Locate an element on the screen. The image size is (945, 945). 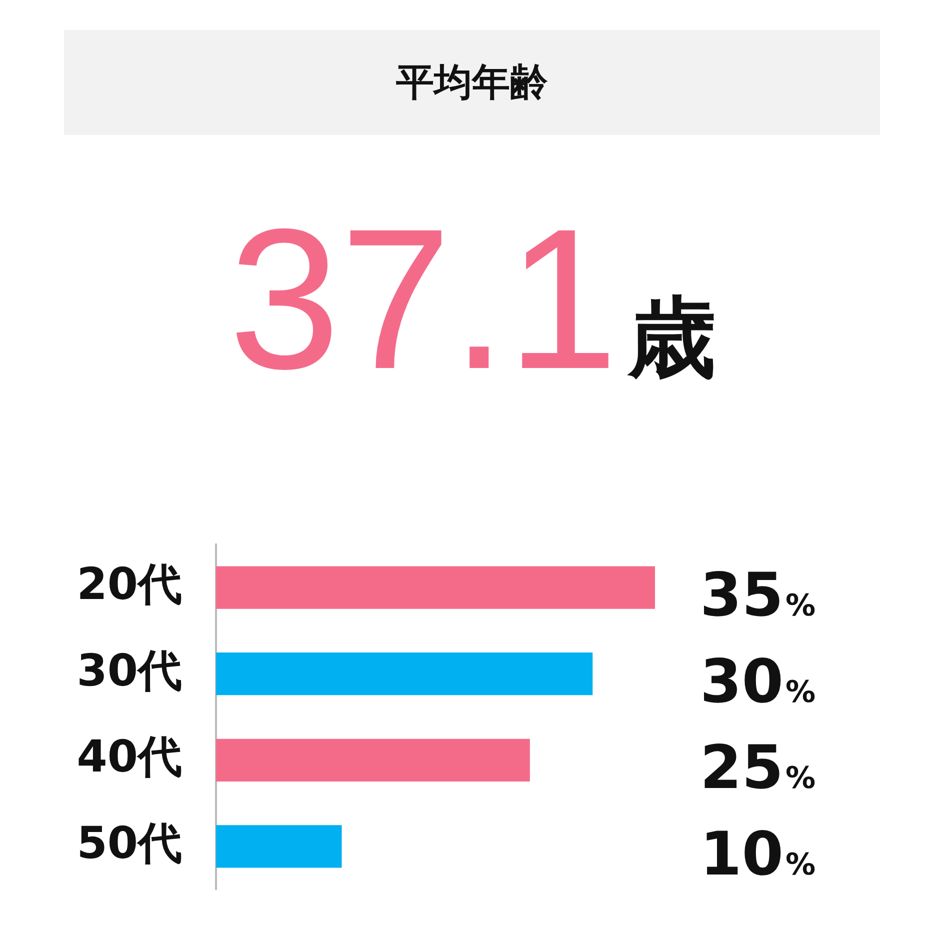
data-label: 10% is located at coordinates (758, 854).